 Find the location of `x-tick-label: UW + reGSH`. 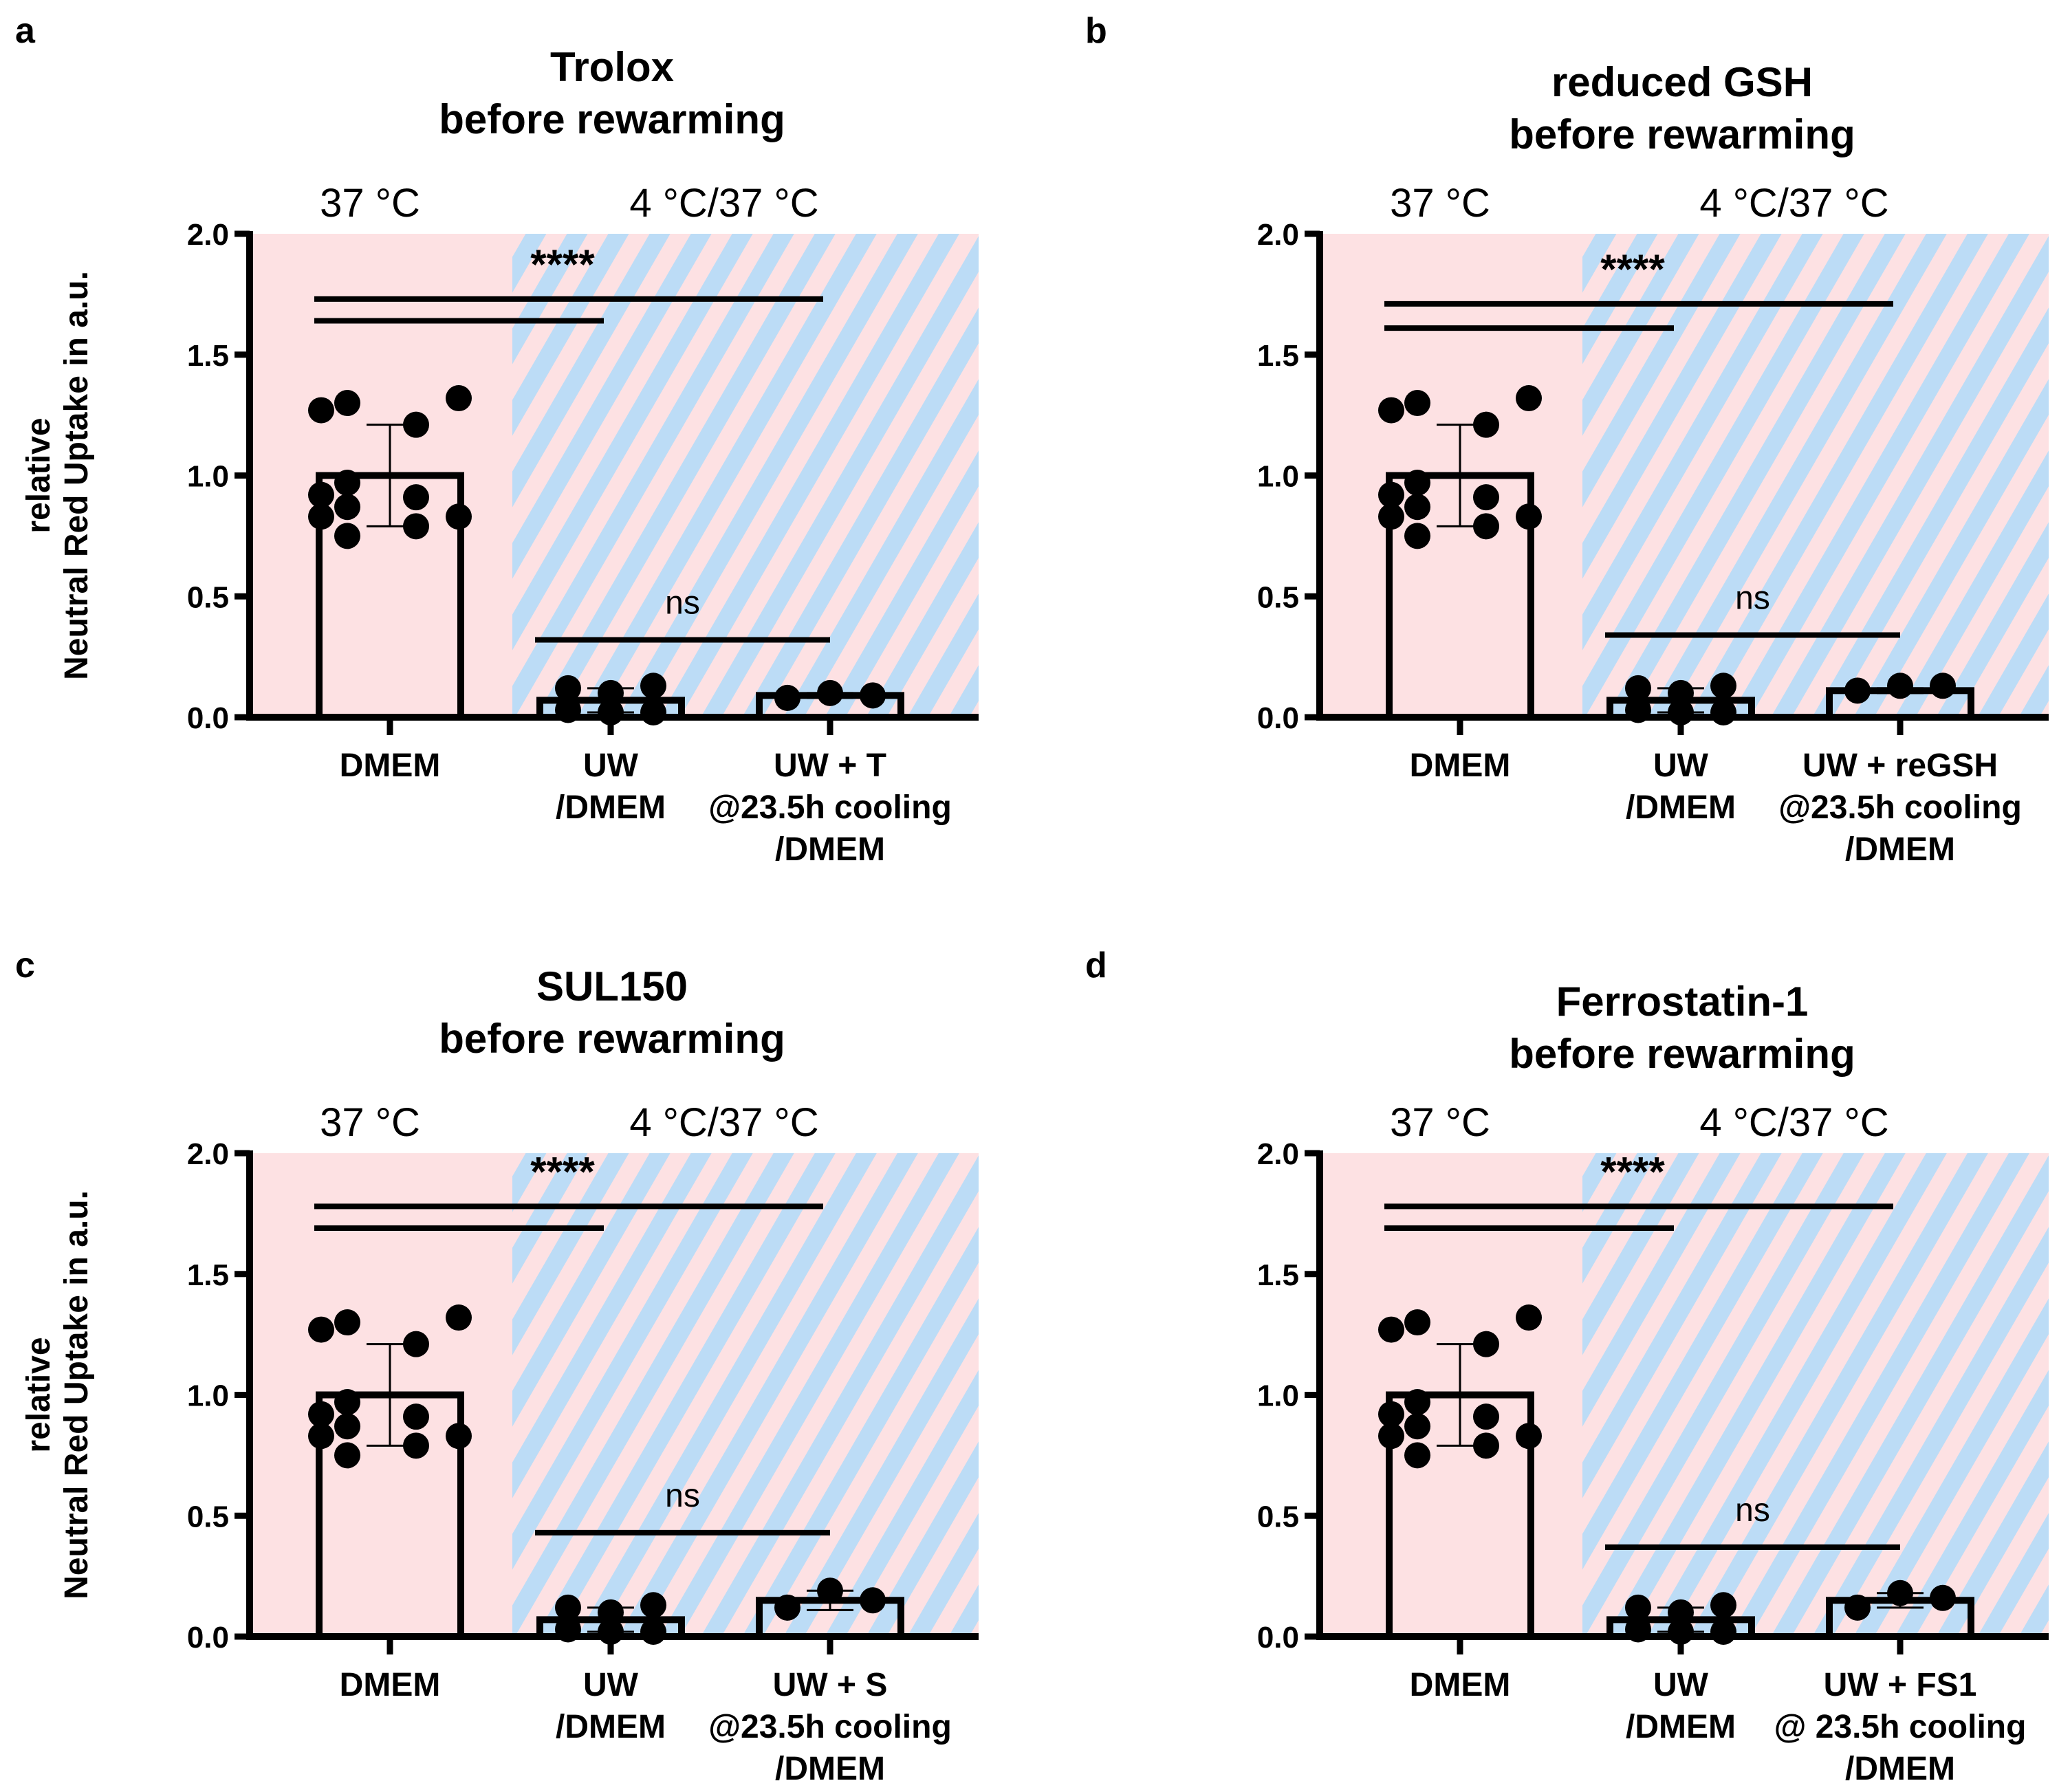

x-tick-label: UW + reGSH is located at coordinates (1900, 765).